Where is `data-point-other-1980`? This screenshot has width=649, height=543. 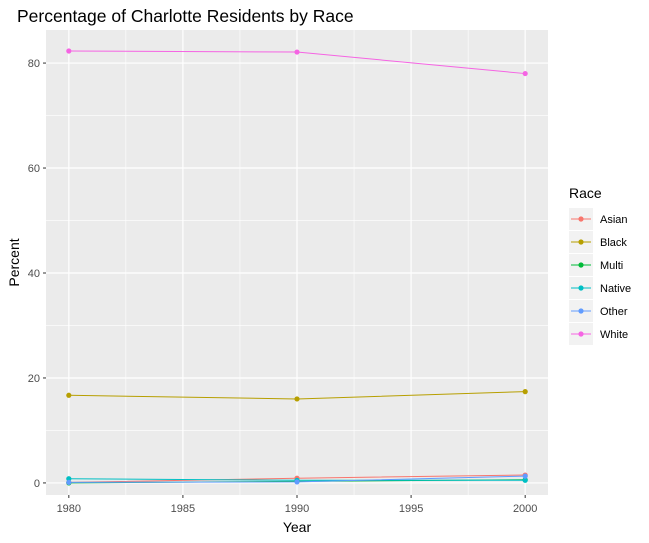
data-point-other-1980 is located at coordinates (69, 482).